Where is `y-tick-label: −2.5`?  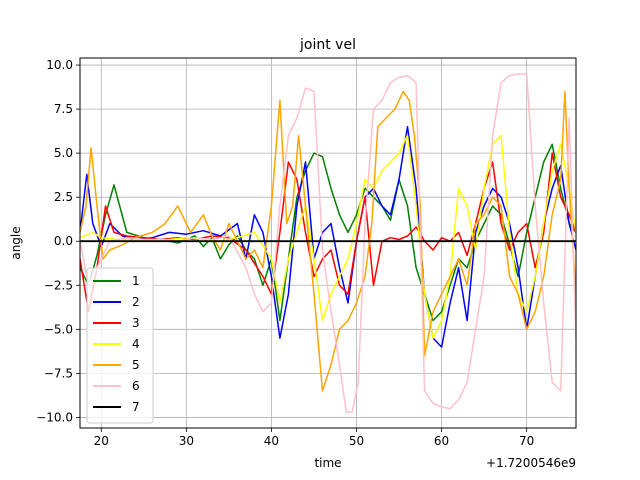
y-tick-label: −2.5 is located at coordinates (58, 285).